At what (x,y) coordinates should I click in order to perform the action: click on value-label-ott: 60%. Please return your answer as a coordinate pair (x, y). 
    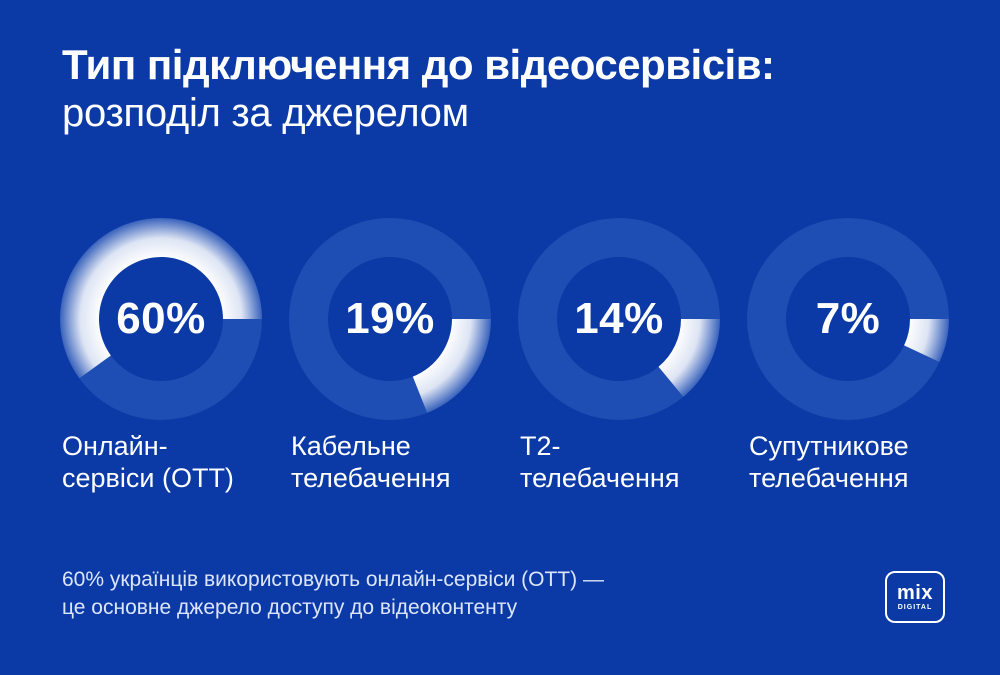
    Looking at the image, I should click on (161, 318).